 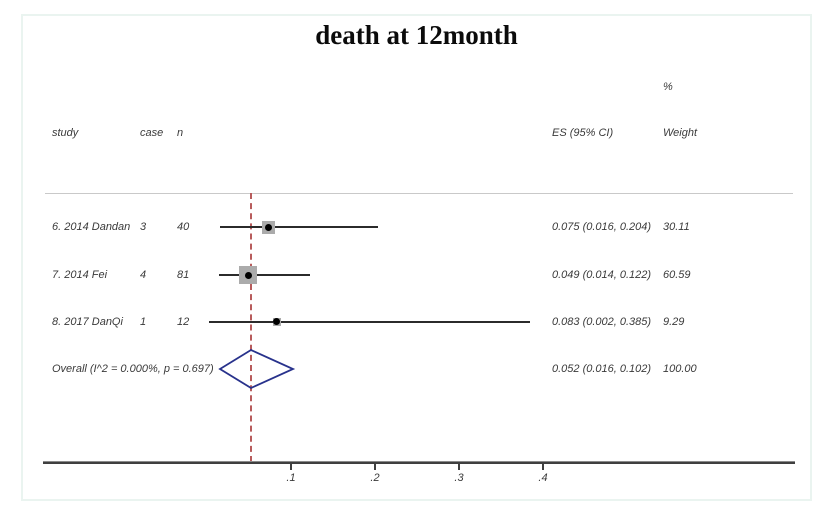 What do you see at coordinates (257, 369) in the screenshot?
I see `overall-diamond` at bounding box center [257, 369].